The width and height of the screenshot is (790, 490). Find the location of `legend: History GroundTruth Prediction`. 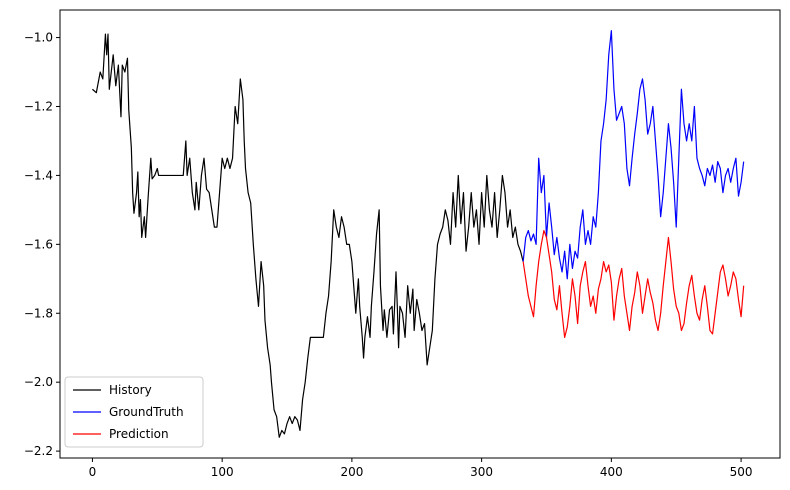

legend: History GroundTruth Prediction is located at coordinates (134, 412).